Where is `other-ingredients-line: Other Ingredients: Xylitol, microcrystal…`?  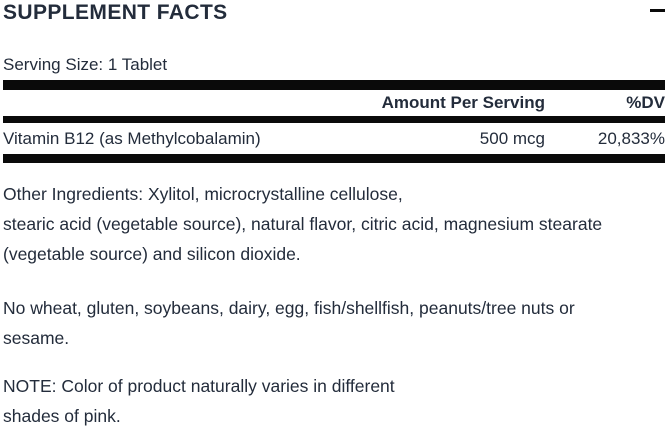 other-ingredients-line: Other Ingredients: Xylitol, microcrystal… is located at coordinates (203, 194).